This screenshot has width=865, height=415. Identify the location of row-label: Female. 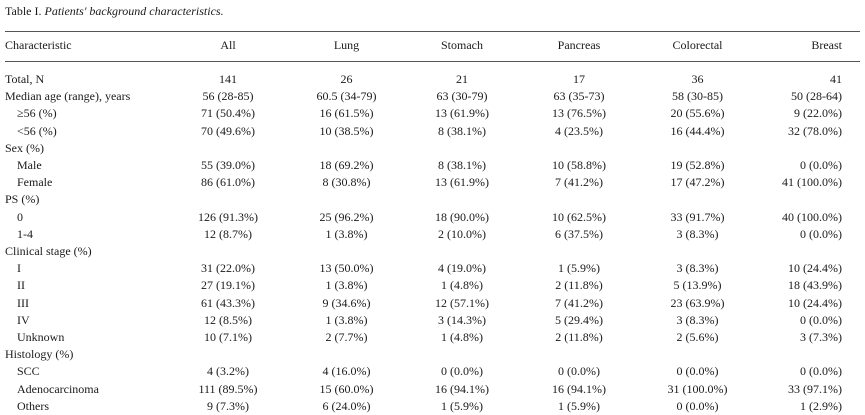
(35, 182).